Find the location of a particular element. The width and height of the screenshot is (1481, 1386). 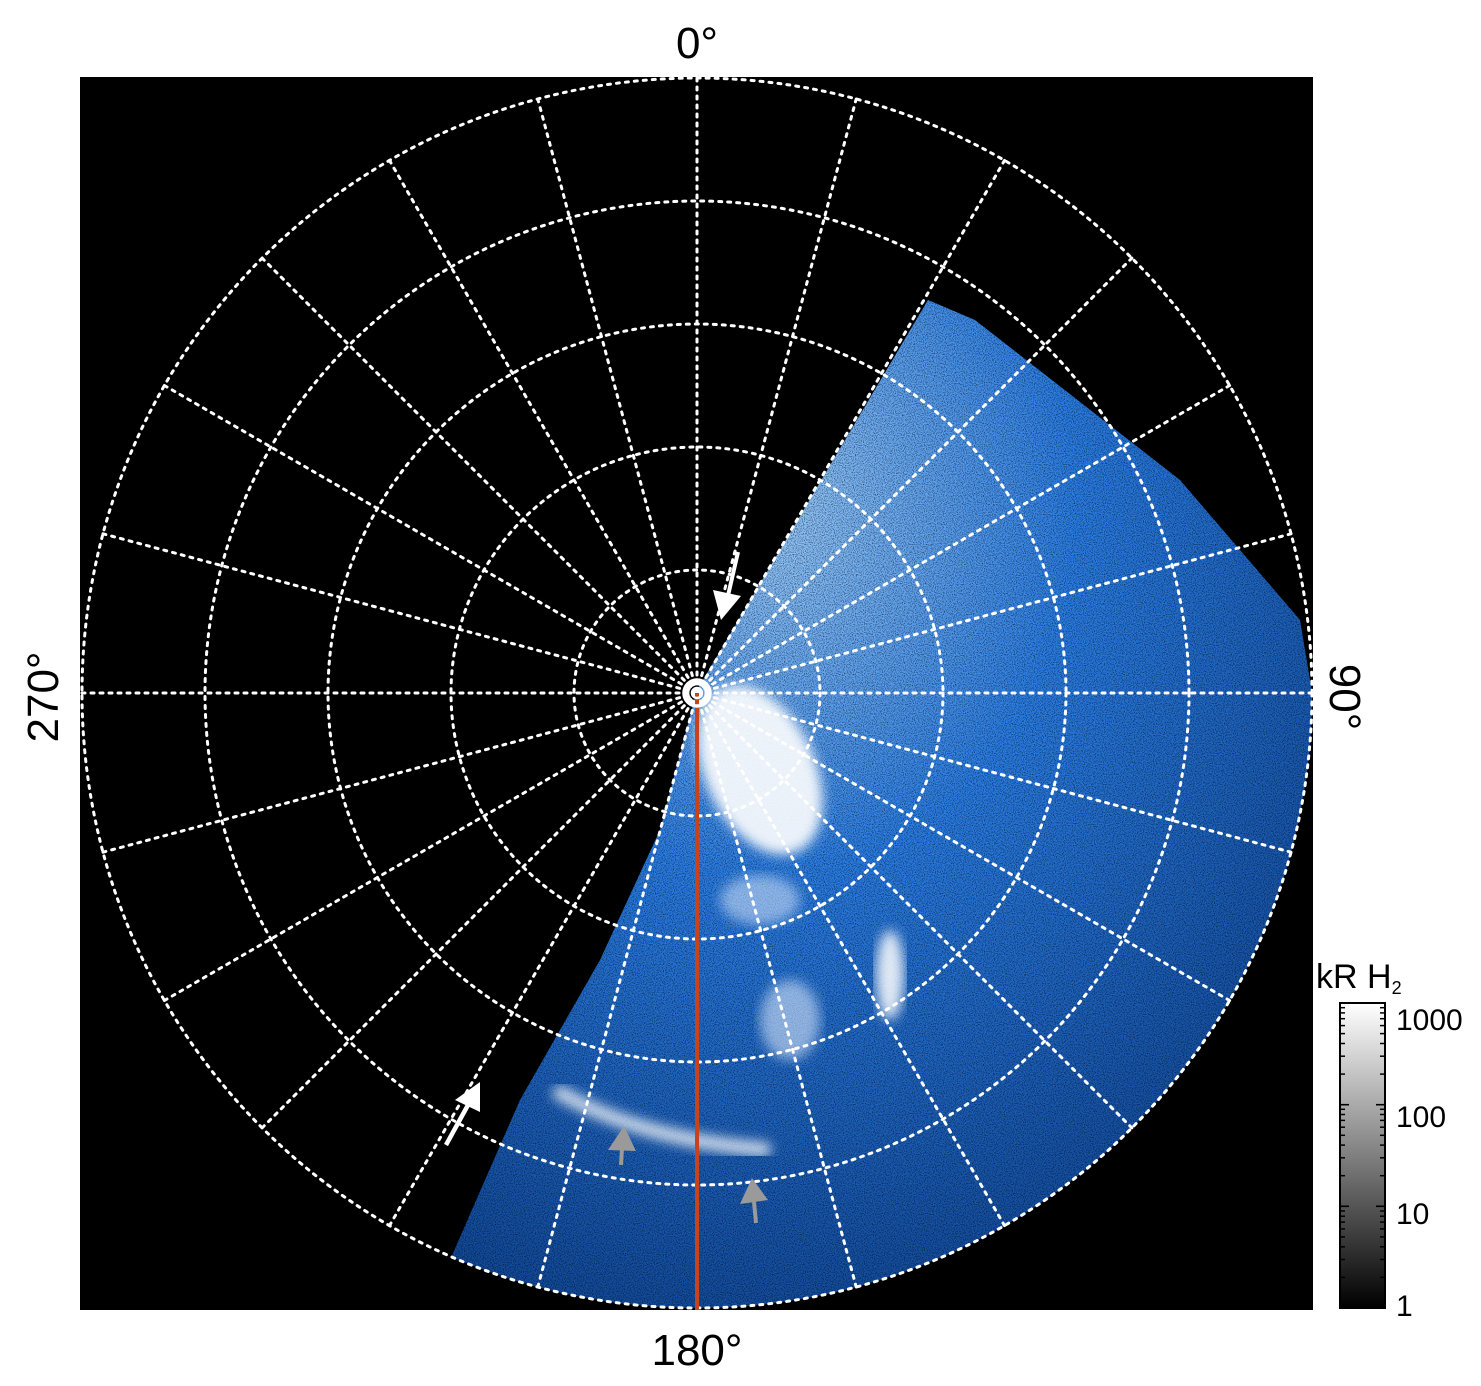

bright-patch-mid is located at coordinates (760, 900).